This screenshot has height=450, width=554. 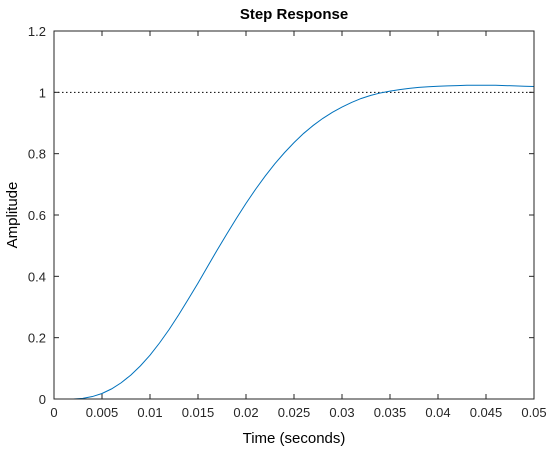 I want to click on x-axis-label: Time (seconds), so click(x=294, y=438).